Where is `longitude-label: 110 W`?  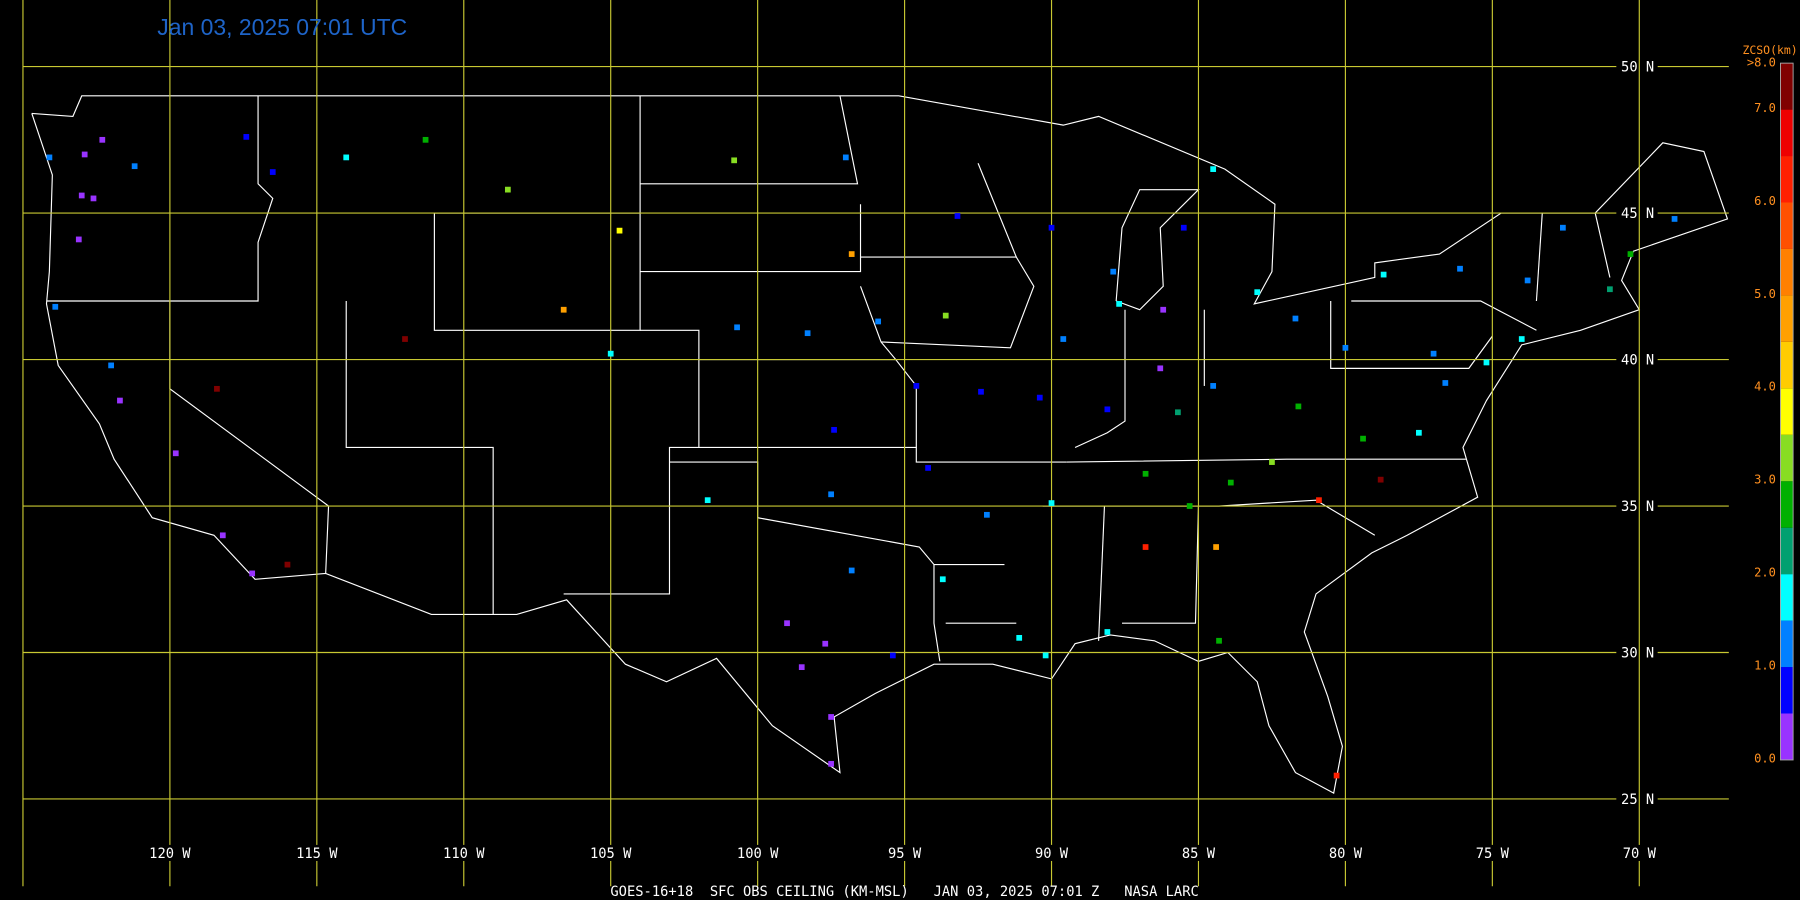
longitude-label: 110 W is located at coordinates (464, 854).